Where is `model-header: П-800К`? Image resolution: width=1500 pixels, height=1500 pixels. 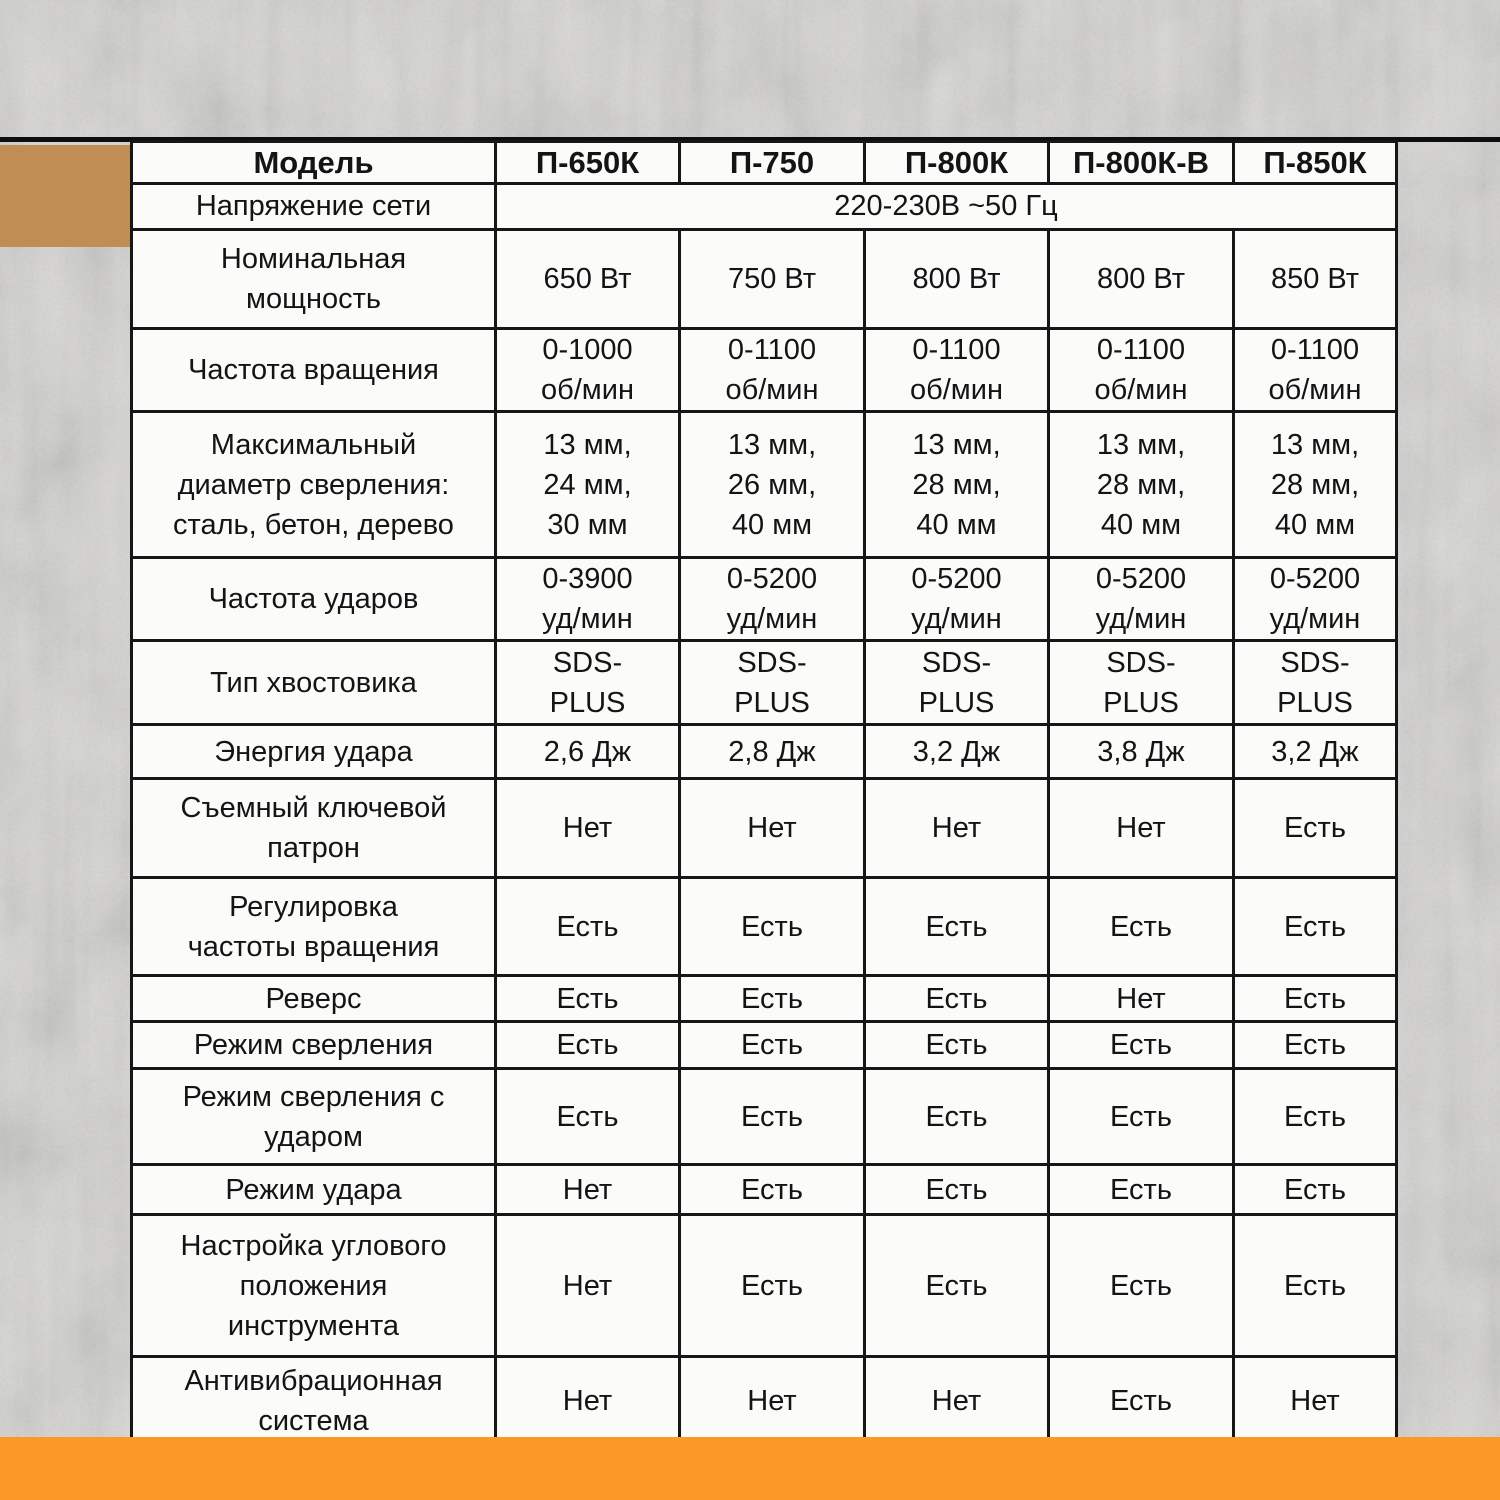 model-header: П-800К is located at coordinates (956, 162).